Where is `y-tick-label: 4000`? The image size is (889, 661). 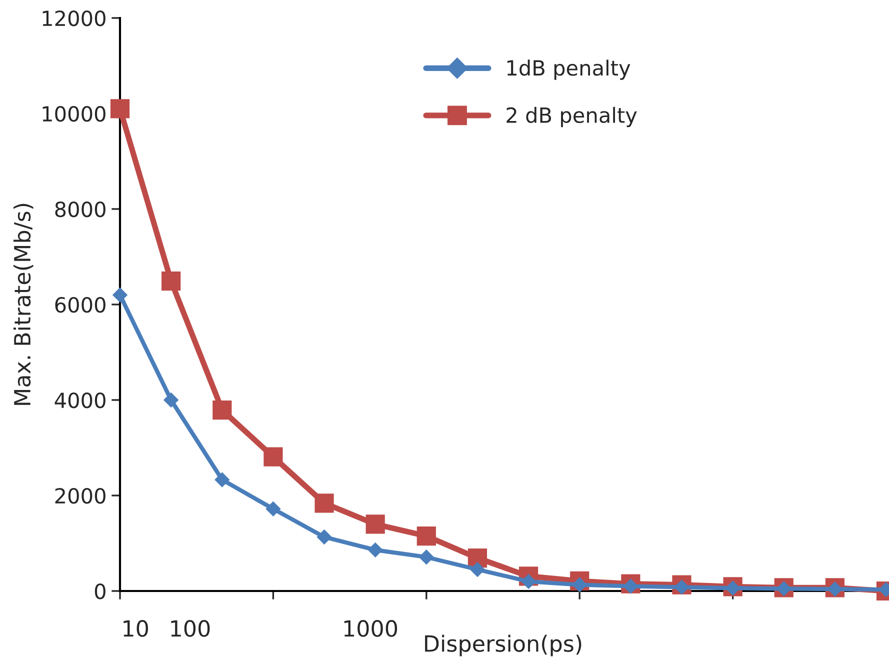 y-tick-label: 4000 is located at coordinates (80, 400).